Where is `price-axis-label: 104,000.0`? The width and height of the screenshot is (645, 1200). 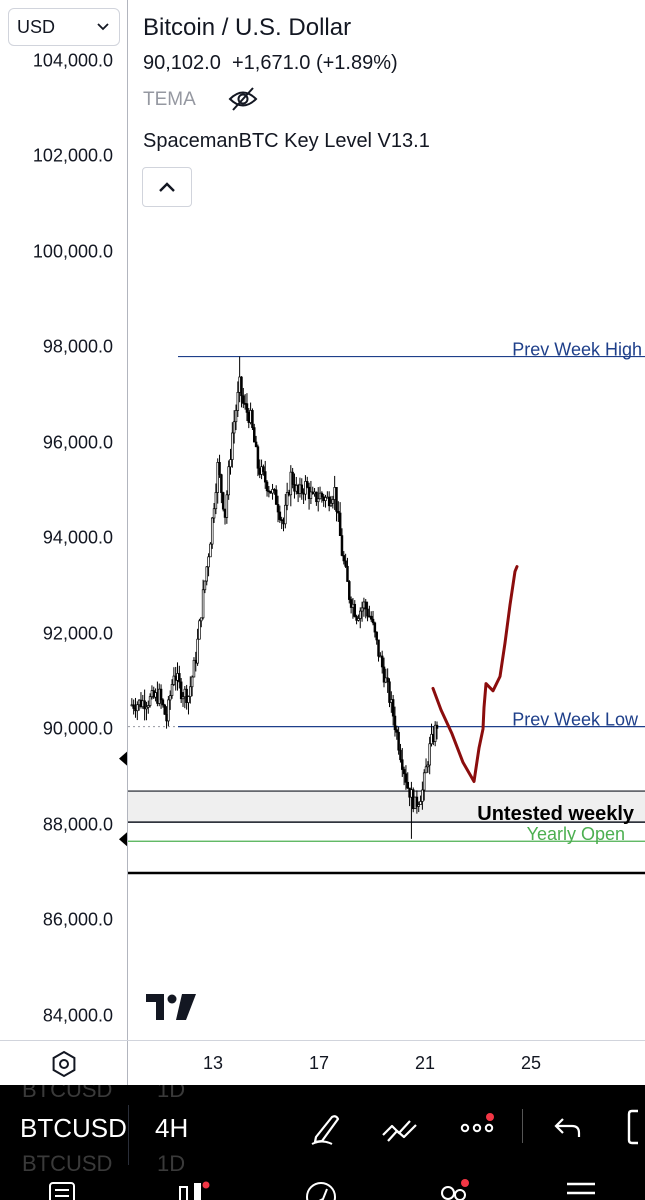 price-axis-label: 104,000.0 is located at coordinates (72, 60).